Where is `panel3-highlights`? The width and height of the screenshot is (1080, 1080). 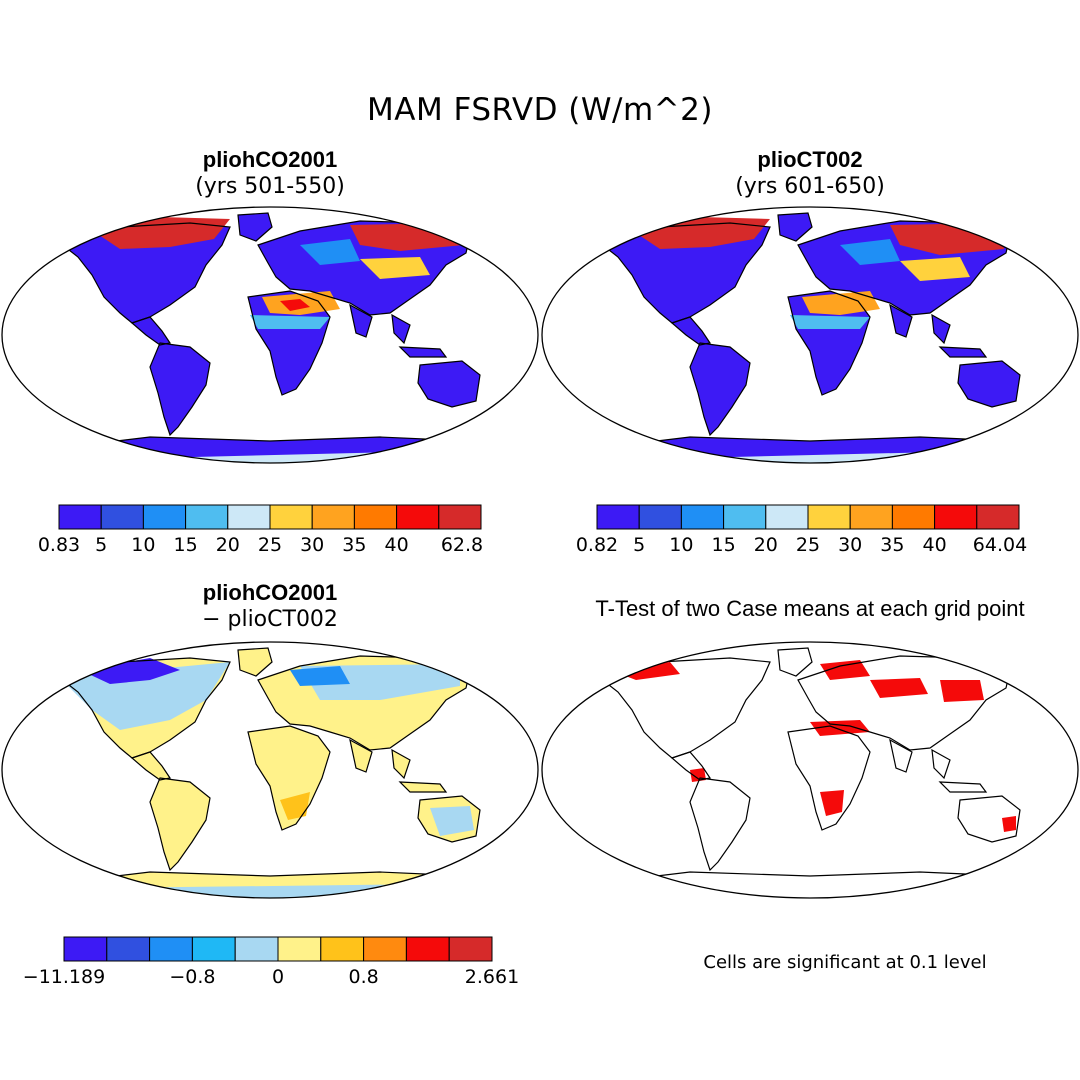 panel3-highlights is located at coordinates (267, 778).